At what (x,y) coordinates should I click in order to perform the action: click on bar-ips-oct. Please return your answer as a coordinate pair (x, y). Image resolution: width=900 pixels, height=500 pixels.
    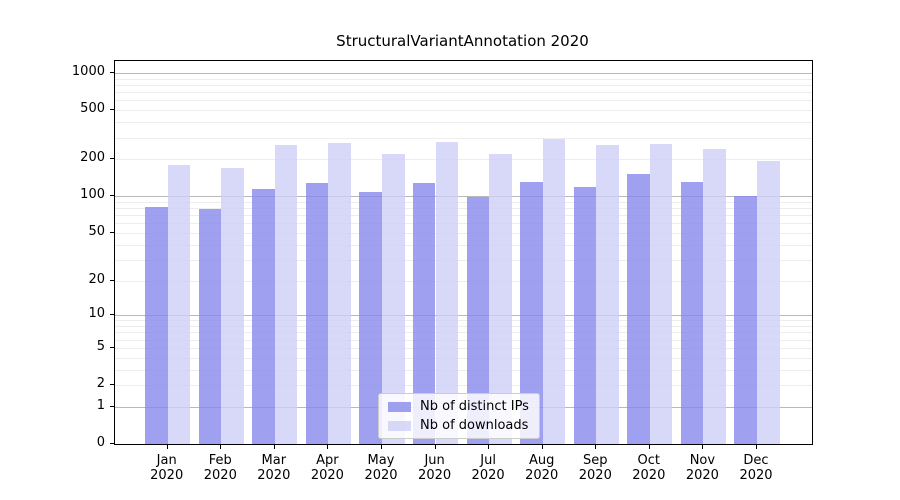
    Looking at the image, I should click on (638, 308).